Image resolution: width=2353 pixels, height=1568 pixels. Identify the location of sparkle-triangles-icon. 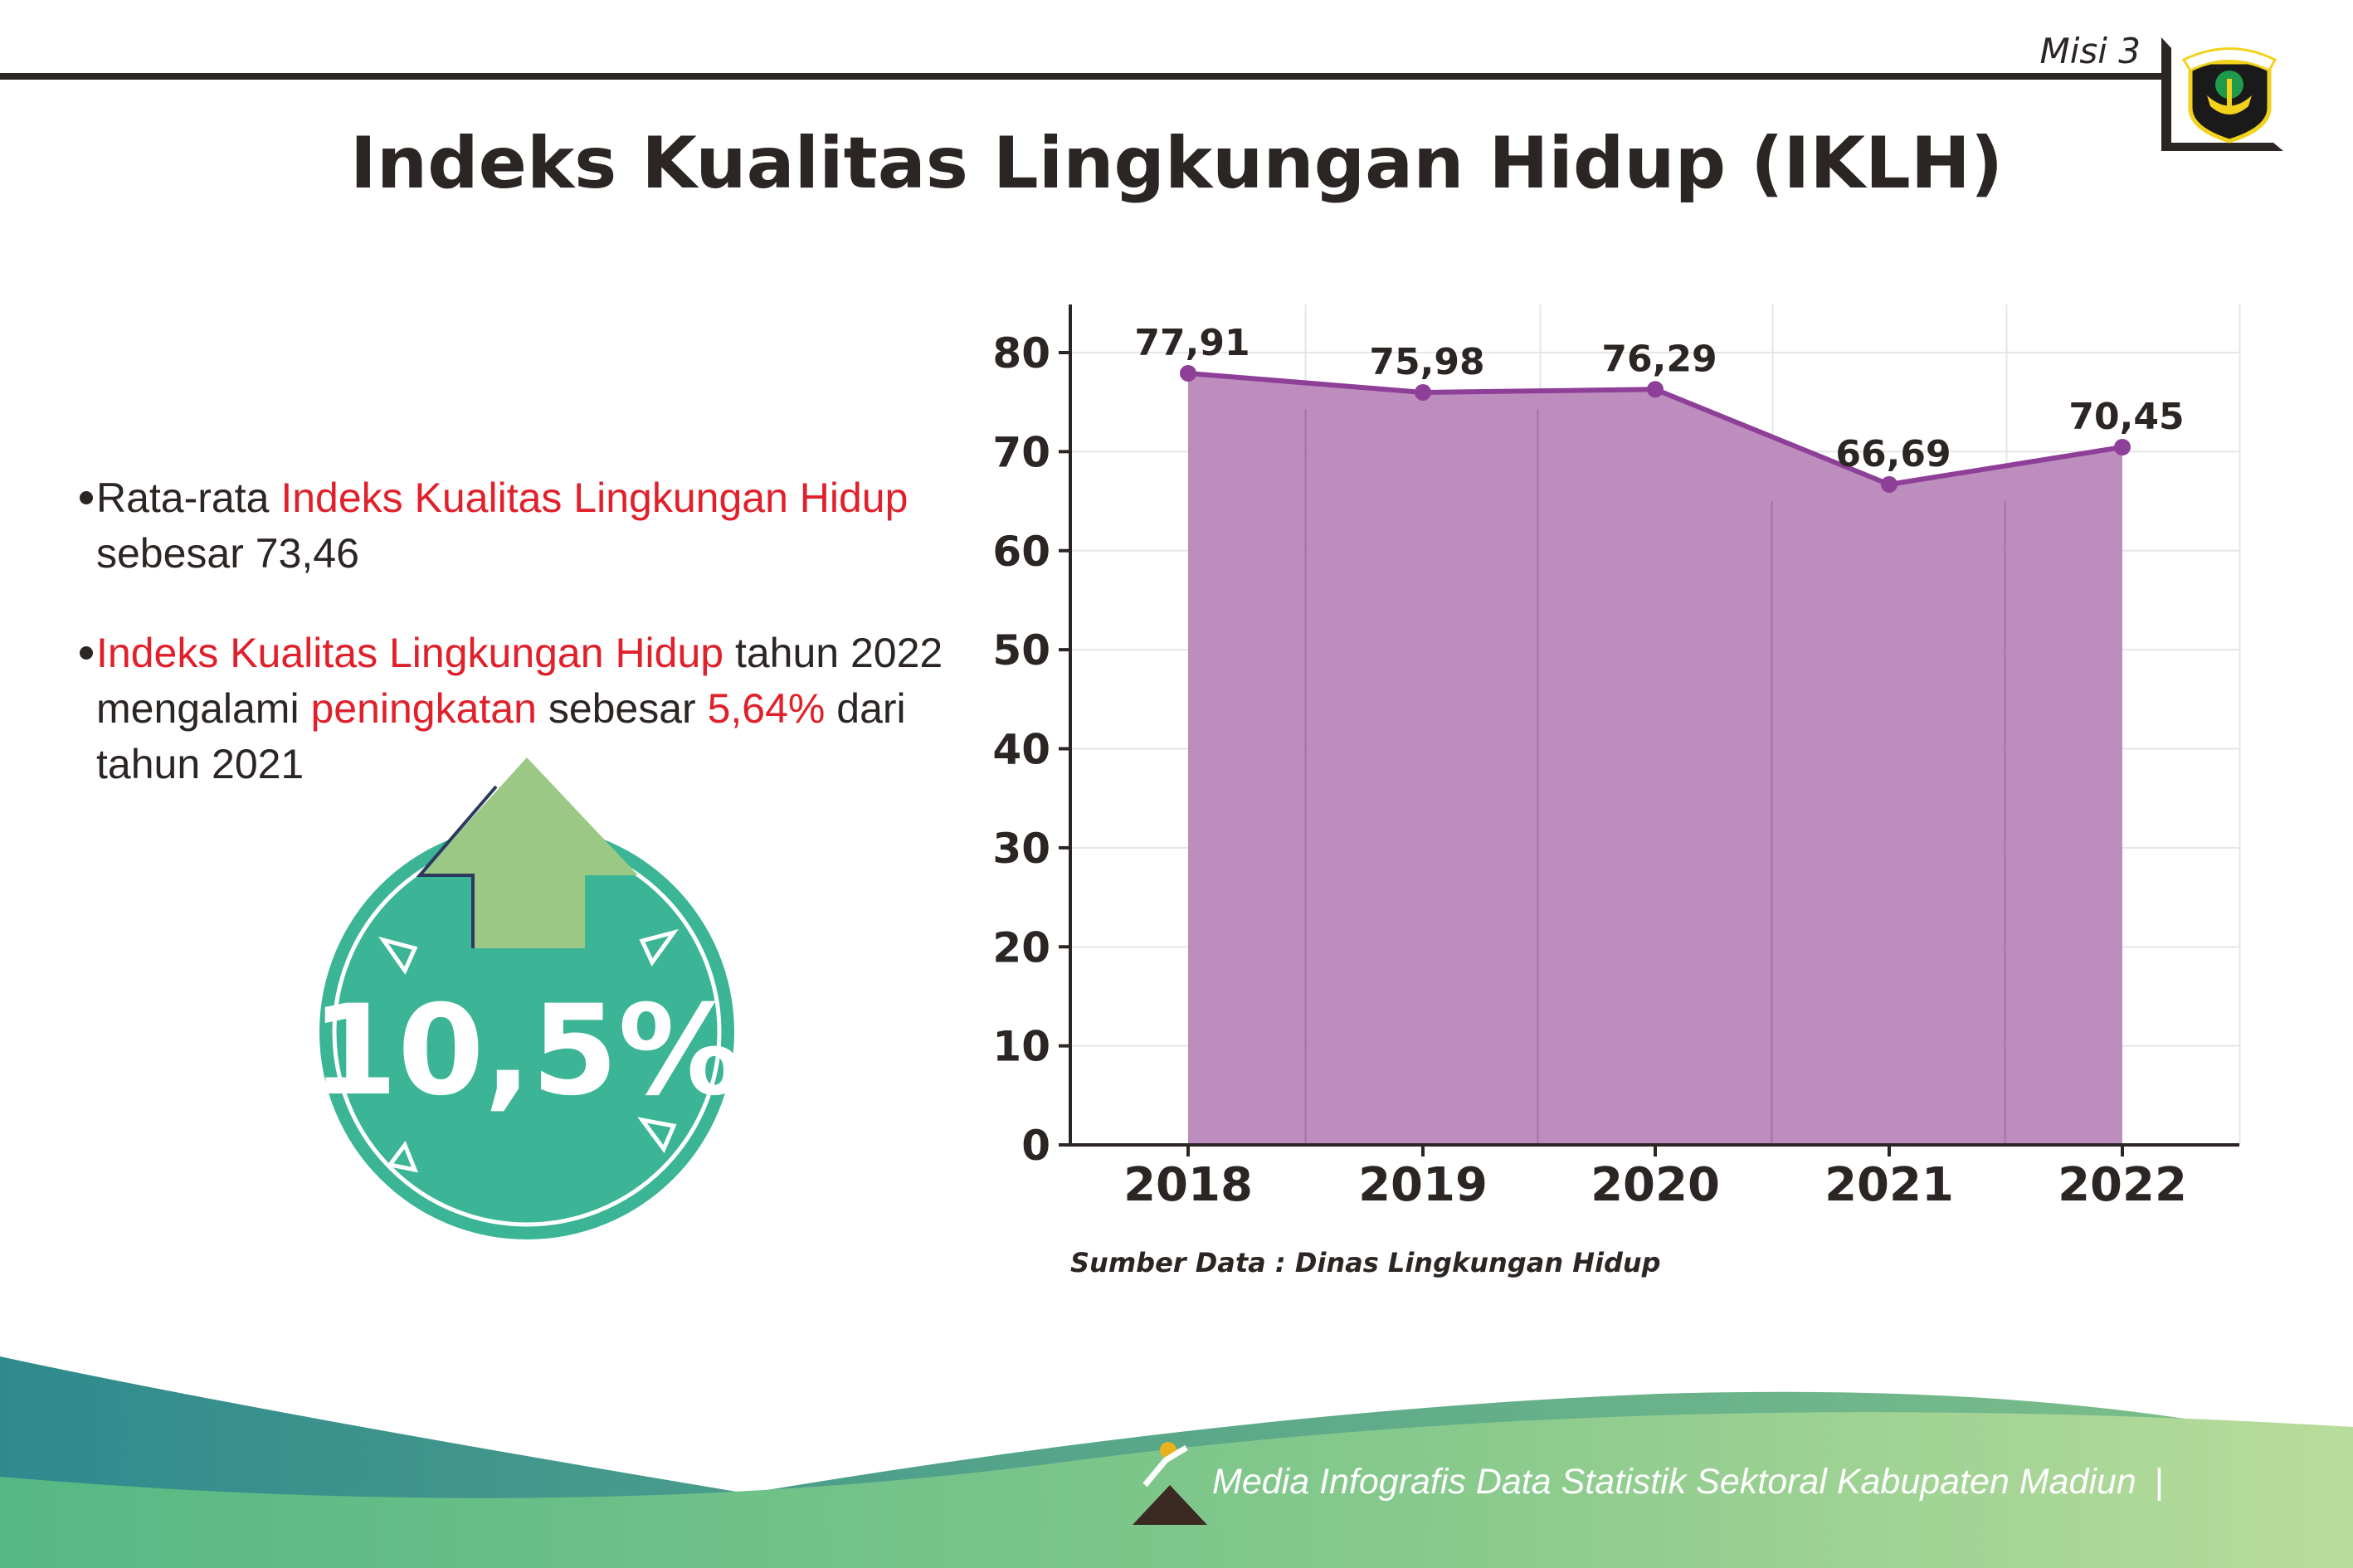
(529, 1050).